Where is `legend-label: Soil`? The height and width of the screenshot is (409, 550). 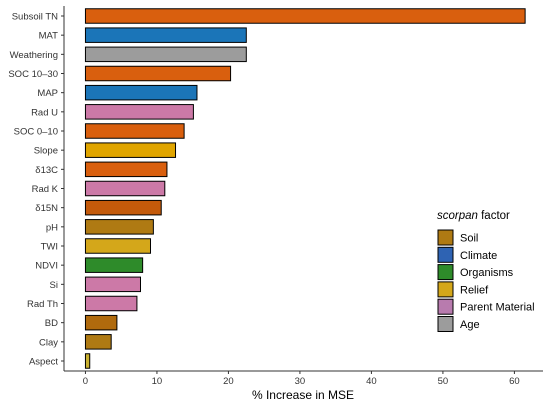 legend-label: Soil is located at coordinates (469, 239).